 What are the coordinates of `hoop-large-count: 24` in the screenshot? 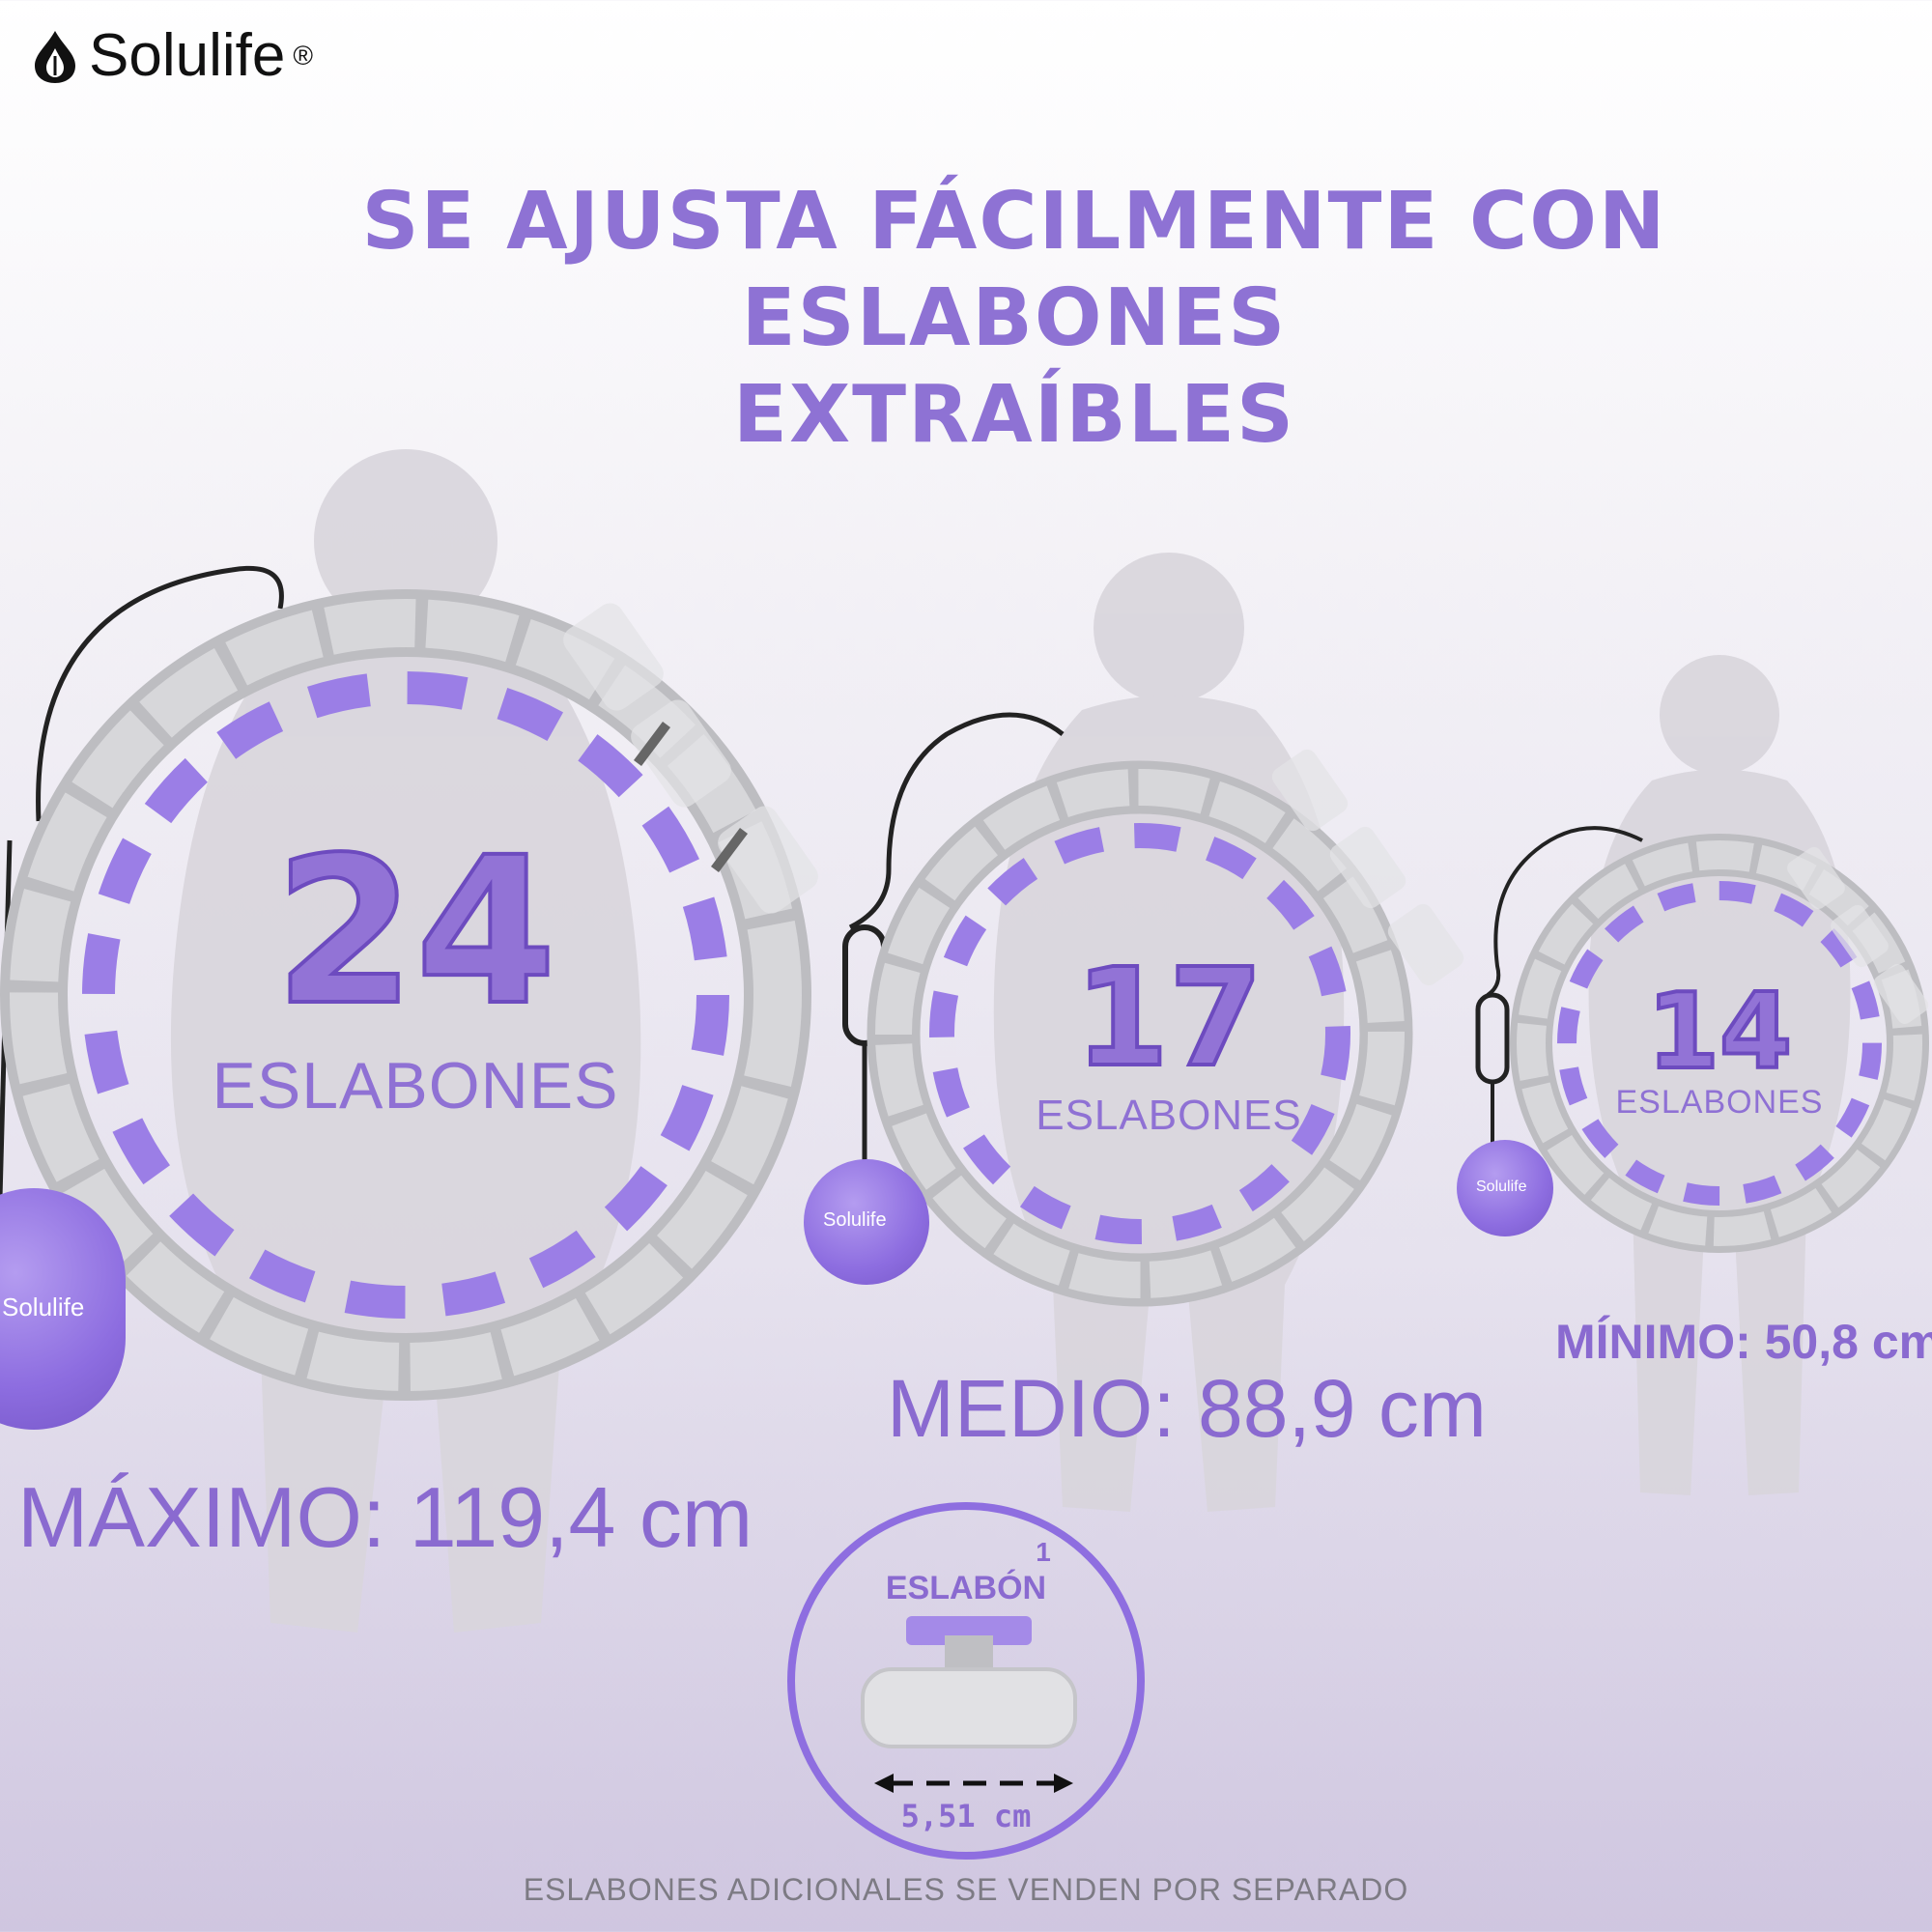 It's located at (415, 931).